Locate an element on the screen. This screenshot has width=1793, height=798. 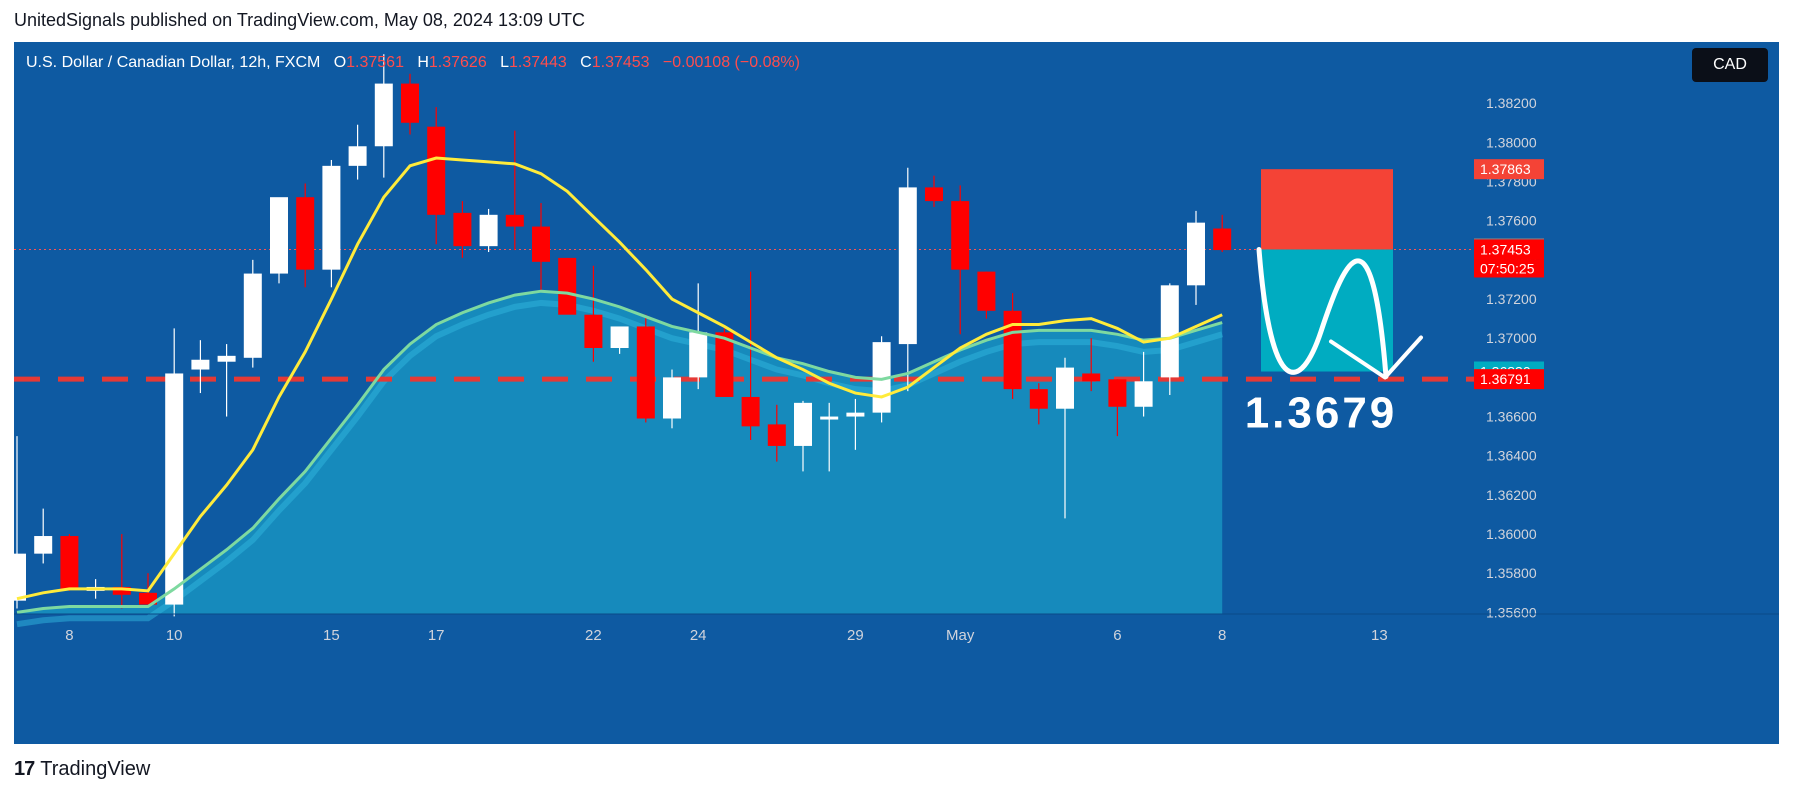
x-tick-label: 13 is located at coordinates (1379, 635).